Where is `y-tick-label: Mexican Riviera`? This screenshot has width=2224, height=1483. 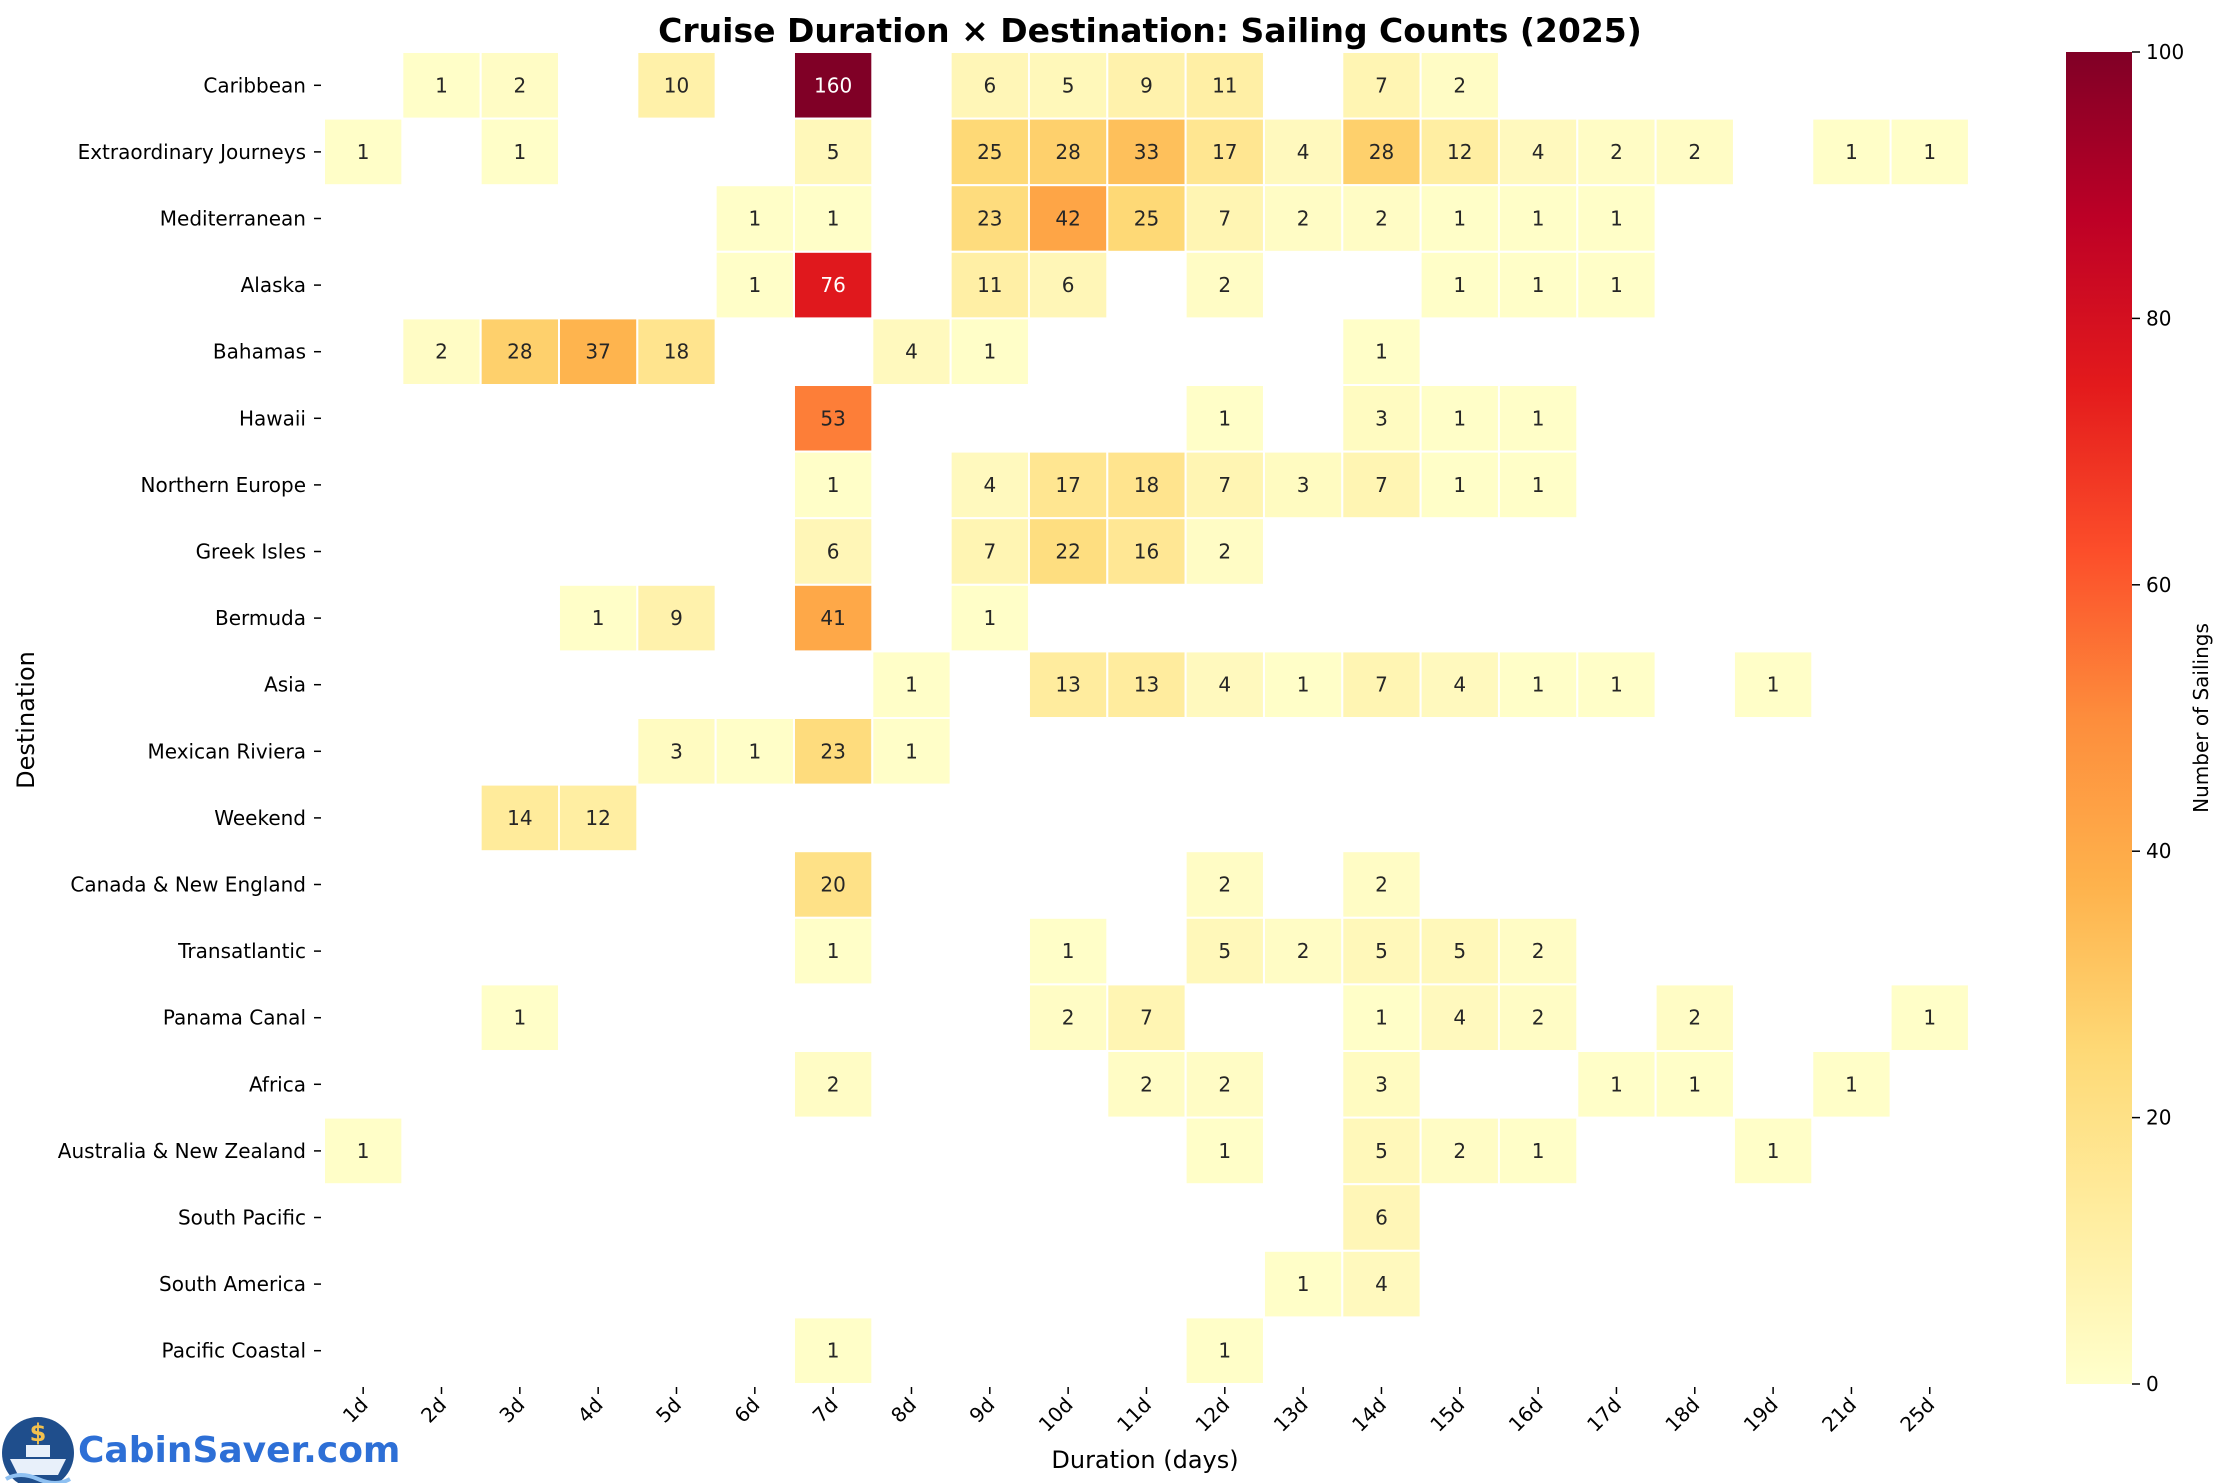 y-tick-label: Mexican Riviera is located at coordinates (226, 751).